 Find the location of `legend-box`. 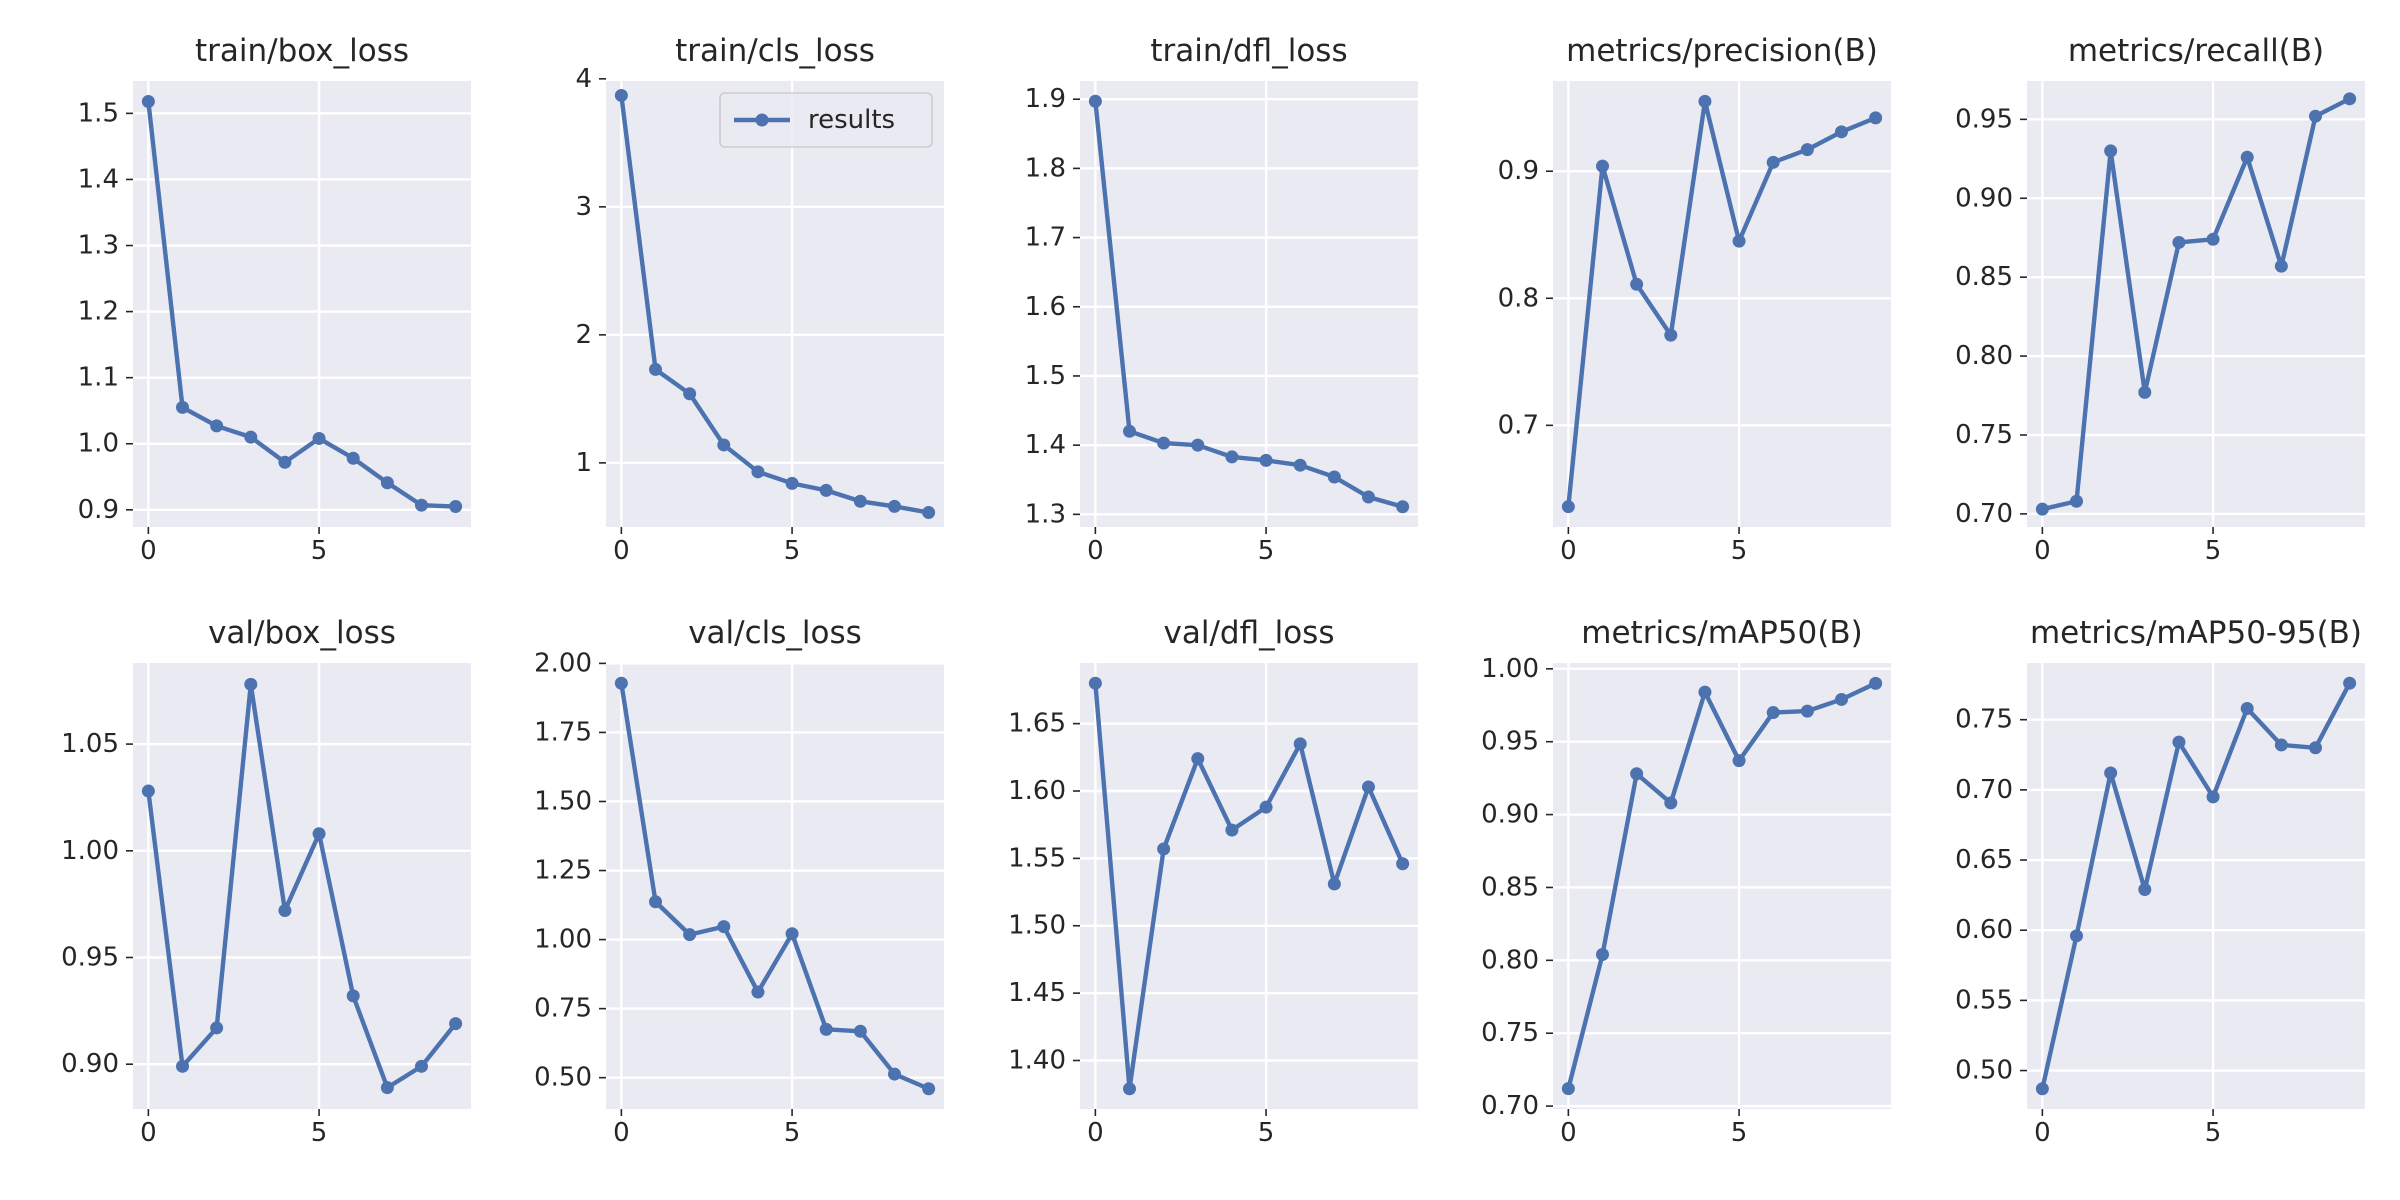

legend-box is located at coordinates (826, 120).